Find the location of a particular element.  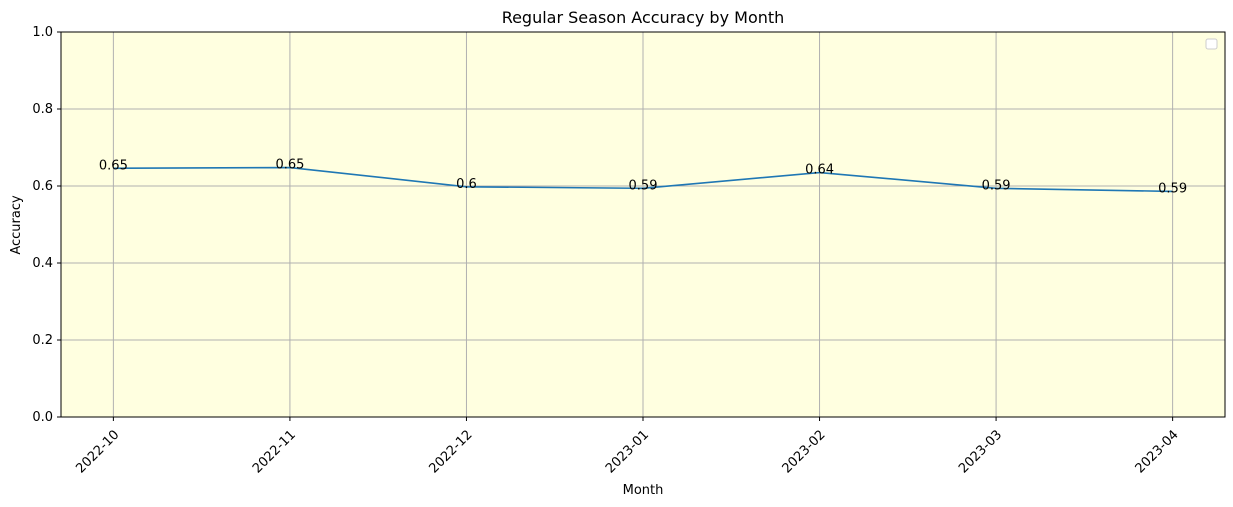

series-line is located at coordinates (643, 179).